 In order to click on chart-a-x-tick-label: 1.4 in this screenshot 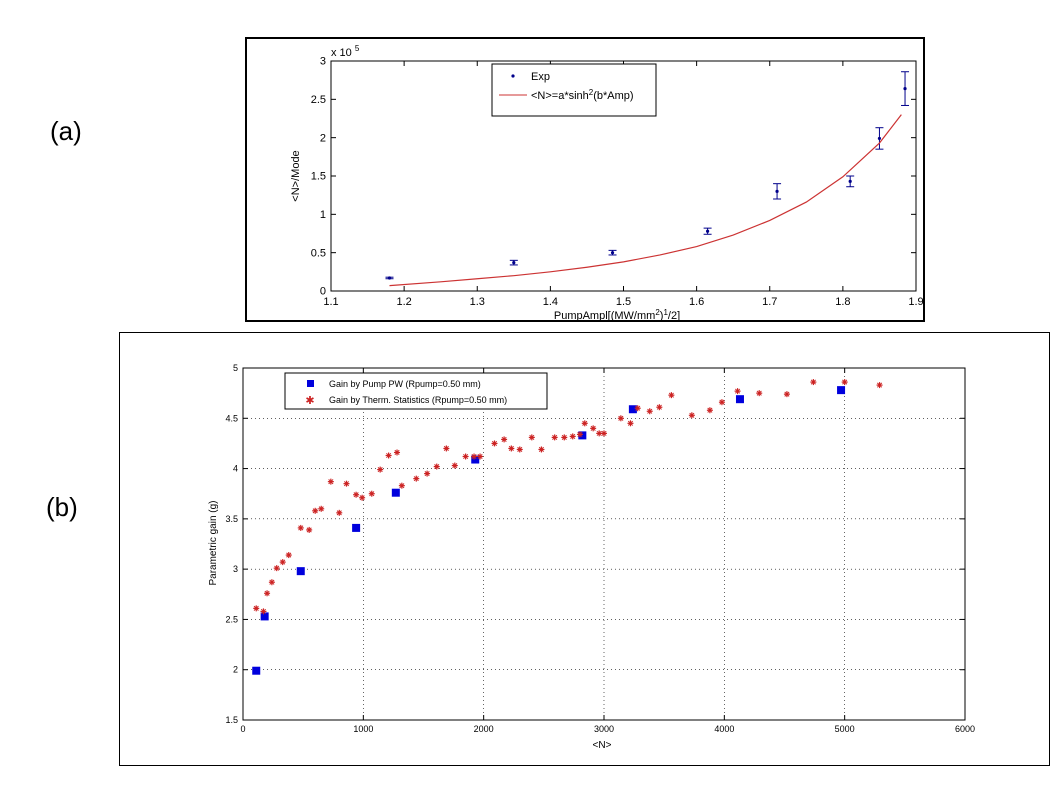, I will do `click(550, 302)`.